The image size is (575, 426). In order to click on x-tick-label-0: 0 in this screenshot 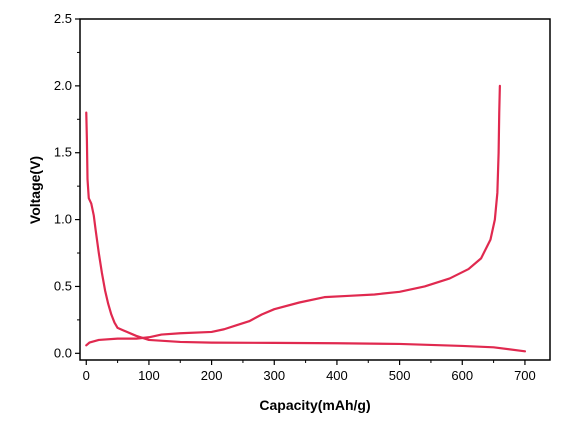, I will do `click(86, 375)`.